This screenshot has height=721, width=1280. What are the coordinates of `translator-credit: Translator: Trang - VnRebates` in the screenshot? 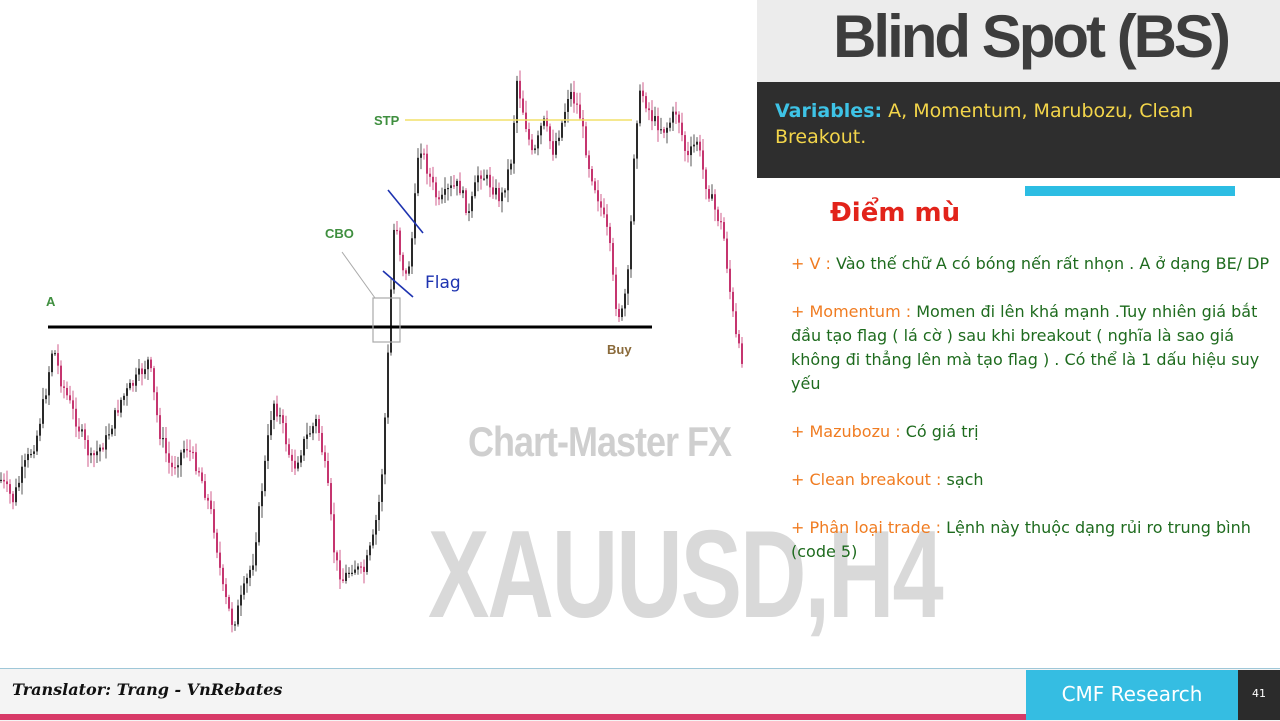 It's located at (147, 689).